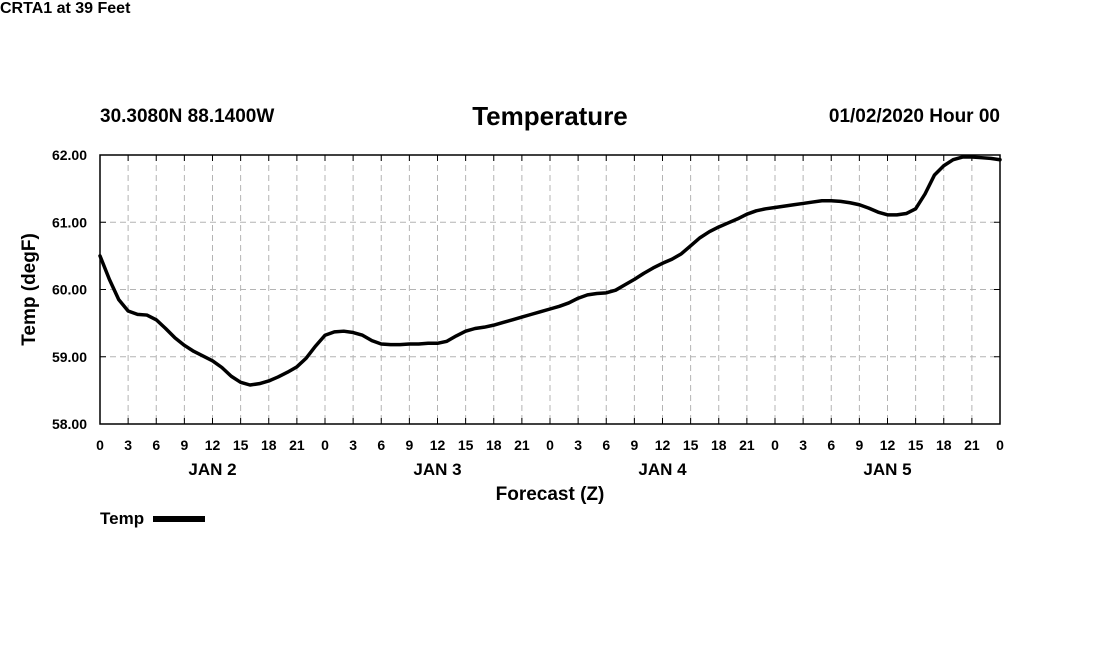 Image resolution: width=1100 pixels, height=650 pixels. I want to click on y-tick-label: 59.00, so click(69, 357).